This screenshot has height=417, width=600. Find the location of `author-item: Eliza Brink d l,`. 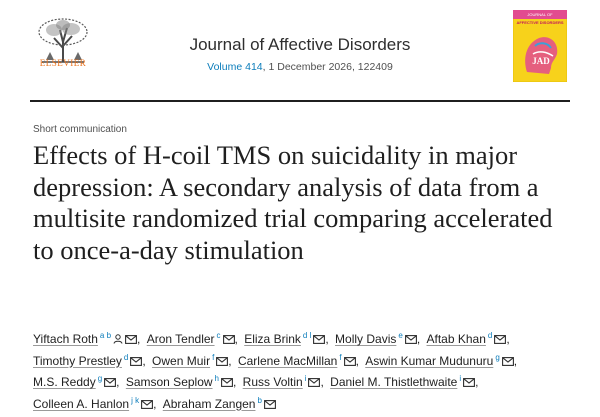

author-item: Eliza Brink d l, is located at coordinates (289, 338).